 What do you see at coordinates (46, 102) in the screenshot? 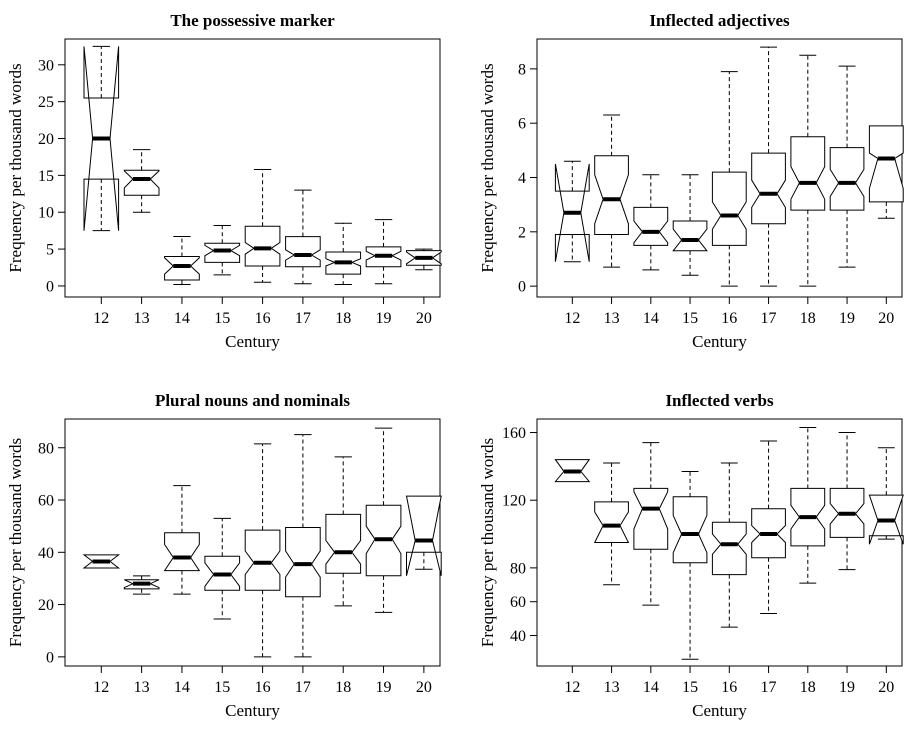
I see `y-tick-label: 25` at bounding box center [46, 102].